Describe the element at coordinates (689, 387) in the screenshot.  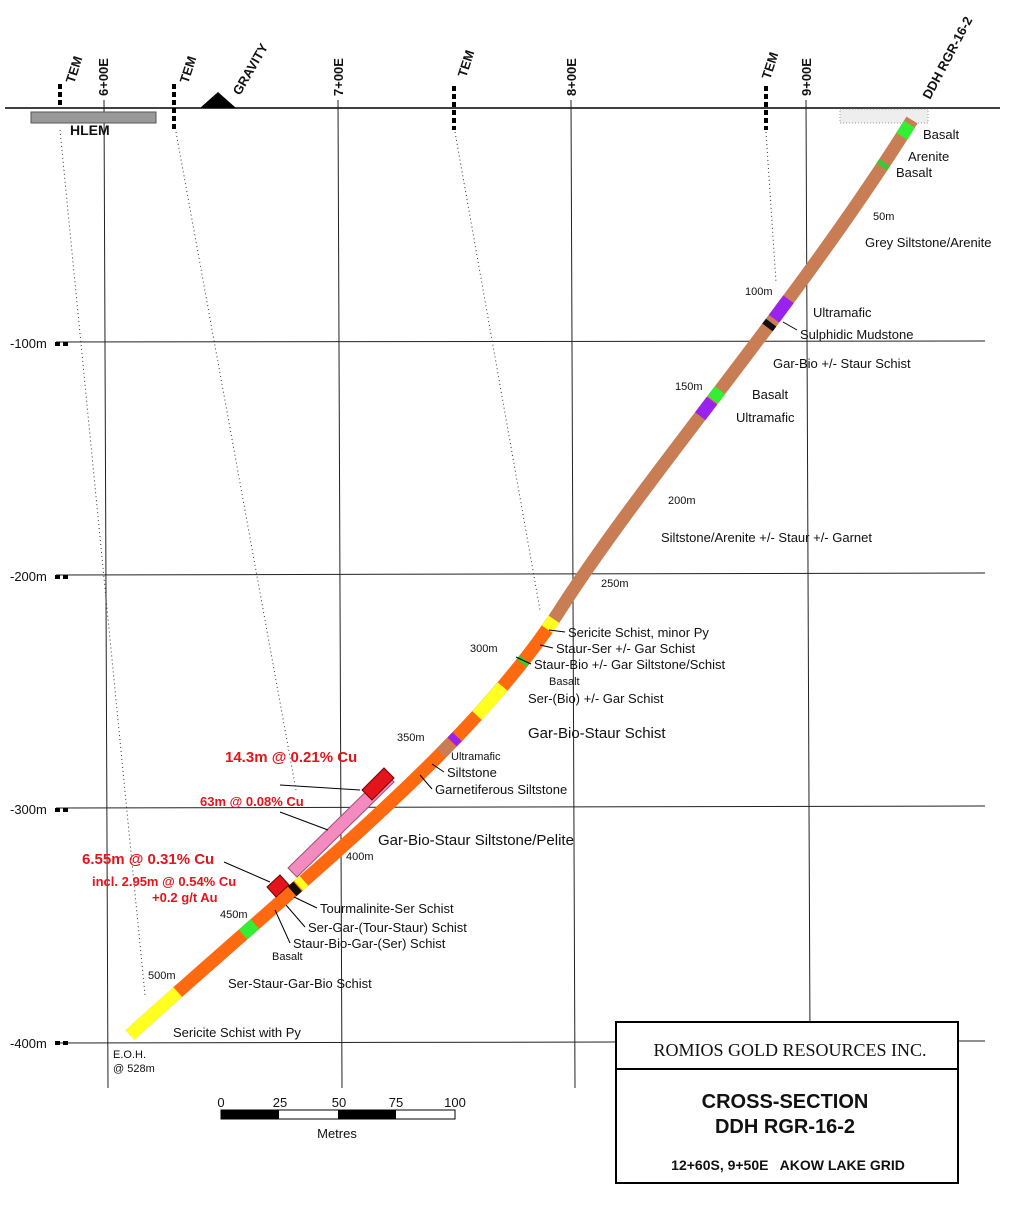
I see `hole-depth: 150m` at that location.